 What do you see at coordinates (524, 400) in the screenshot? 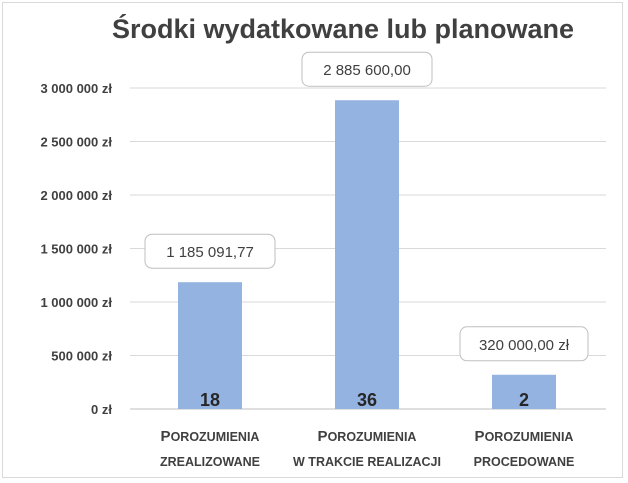
I see `bar-count-label: 2` at bounding box center [524, 400].